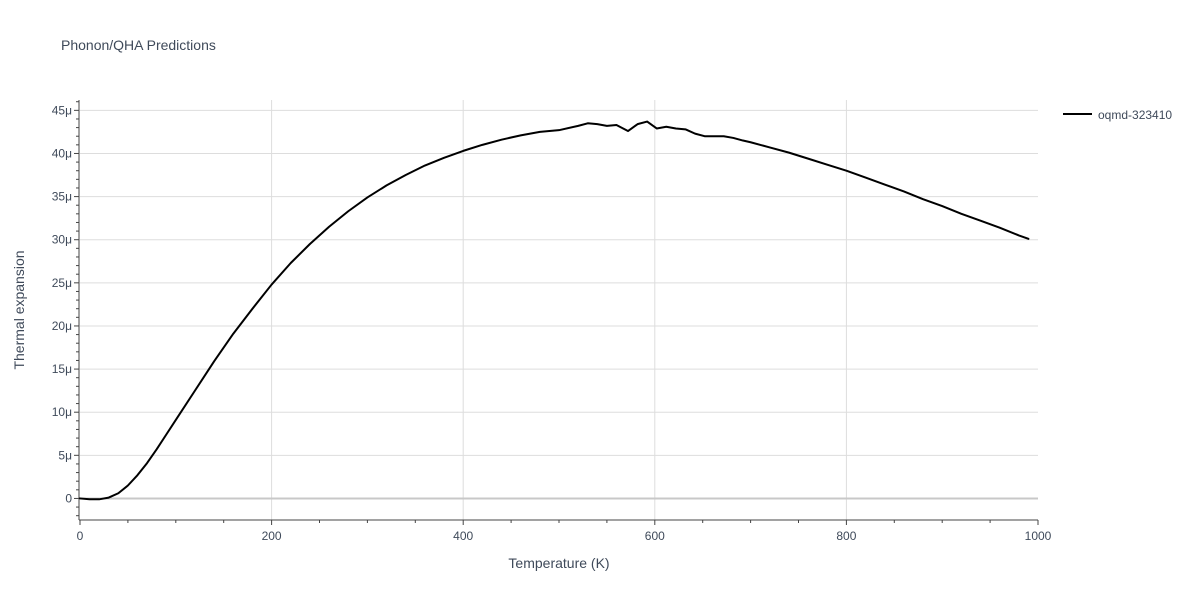 This screenshot has height=605, width=1200. I want to click on y-tick-label: 45μ, so click(62, 110).